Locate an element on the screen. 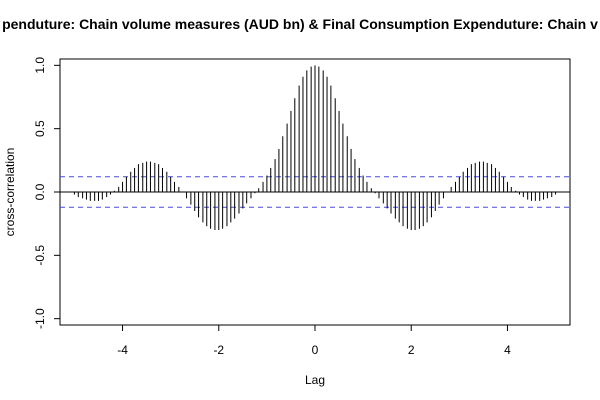 The height and width of the screenshot is (400, 600). y-tick-label: -1.0 is located at coordinates (40, 318).